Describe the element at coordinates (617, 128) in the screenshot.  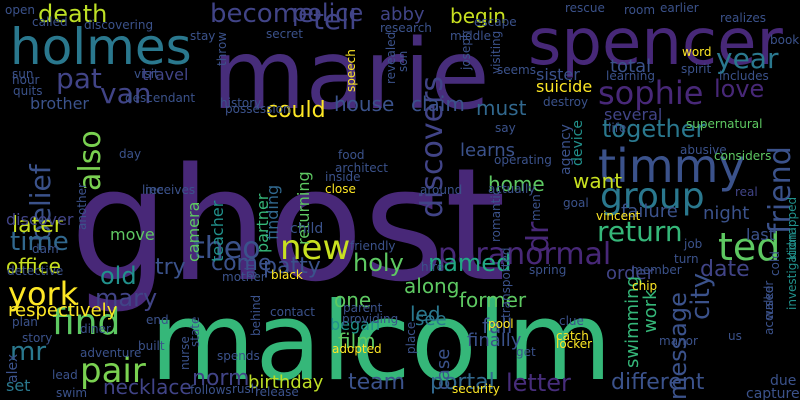
I see `word-104: life` at that location.